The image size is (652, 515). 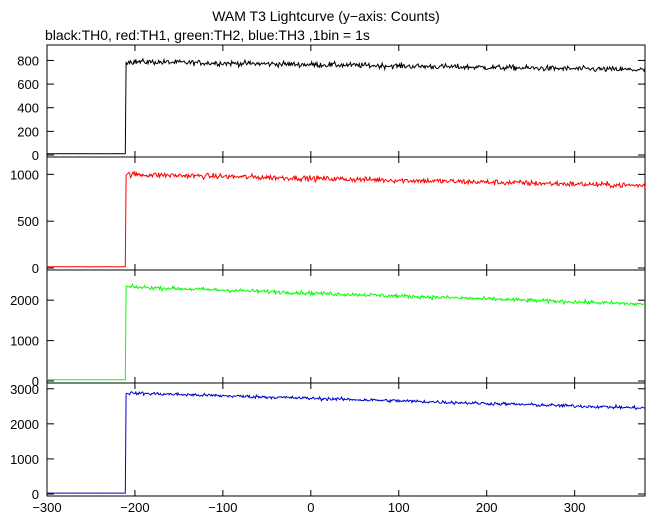 What do you see at coordinates (24, 389) in the screenshot?
I see `y-tick-label-th3: 3000` at bounding box center [24, 389].